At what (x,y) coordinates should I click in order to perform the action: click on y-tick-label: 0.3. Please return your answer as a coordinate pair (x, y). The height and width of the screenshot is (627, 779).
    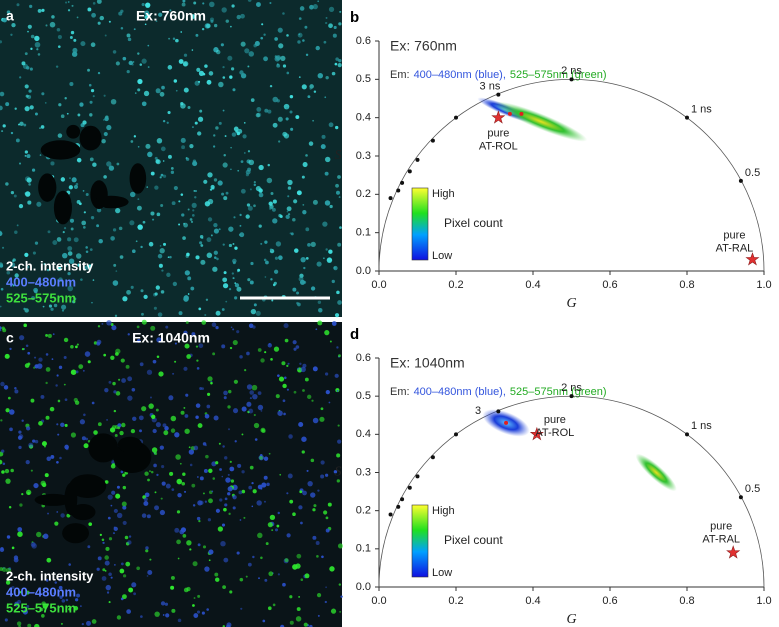
    Looking at the image, I should click on (363, 472).